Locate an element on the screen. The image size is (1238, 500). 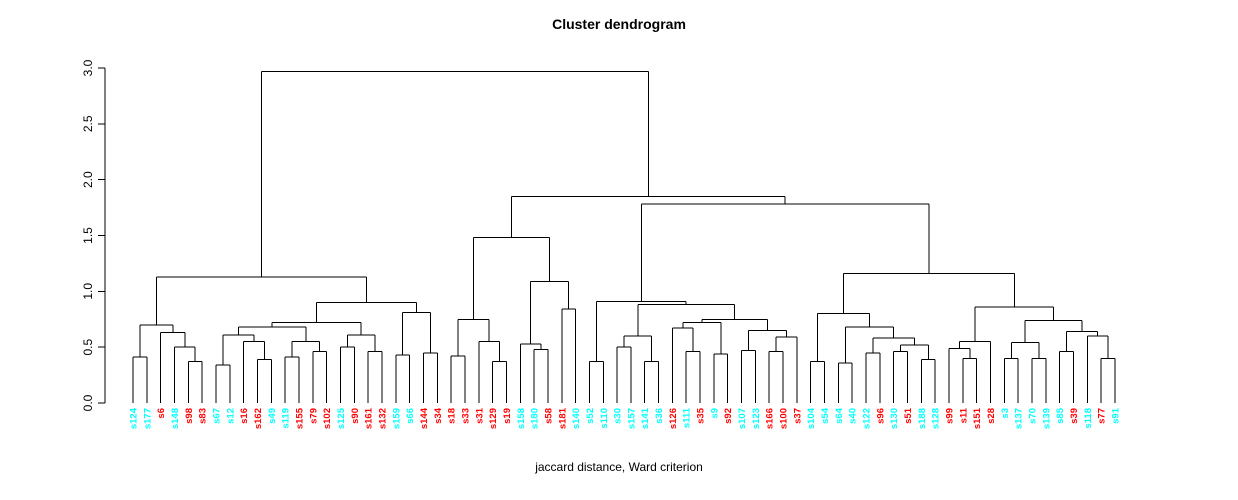
leaf-label: s52 is located at coordinates (590, 416).